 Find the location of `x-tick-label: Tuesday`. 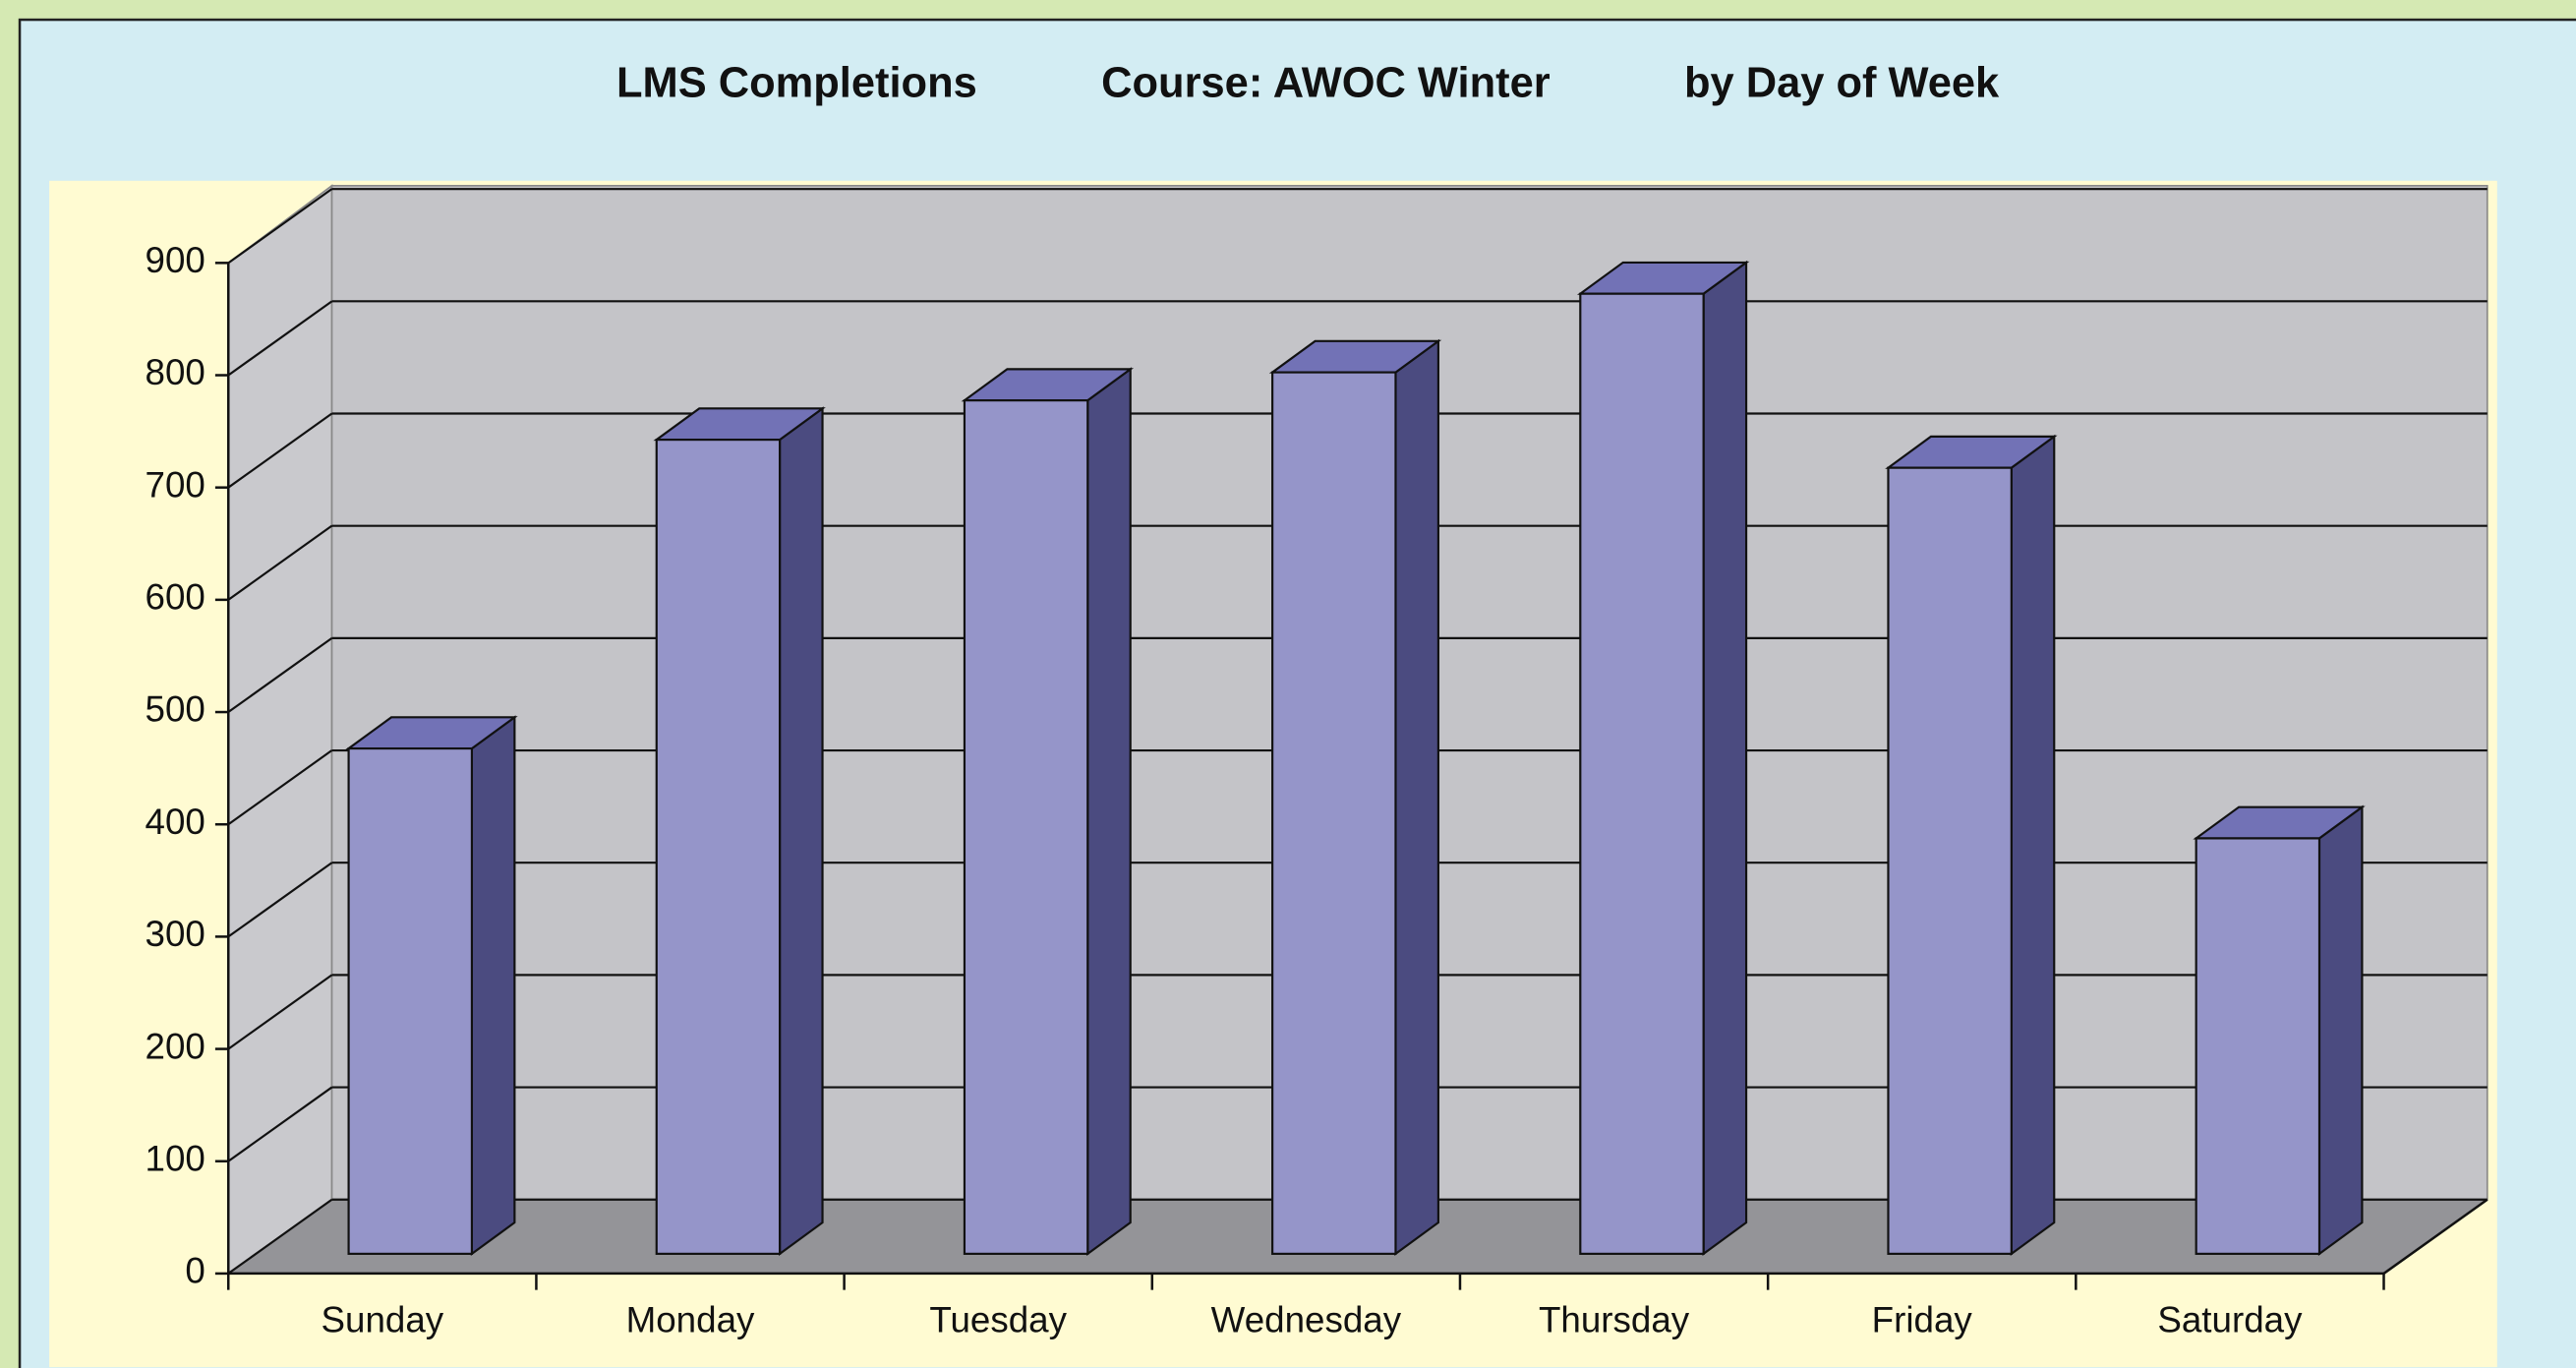

x-tick-label: Tuesday is located at coordinates (998, 1320).